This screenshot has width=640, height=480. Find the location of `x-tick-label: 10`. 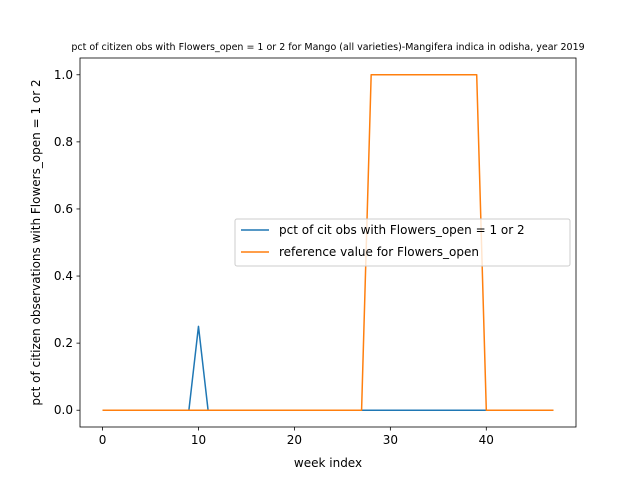

x-tick-label: 10 is located at coordinates (198, 440).